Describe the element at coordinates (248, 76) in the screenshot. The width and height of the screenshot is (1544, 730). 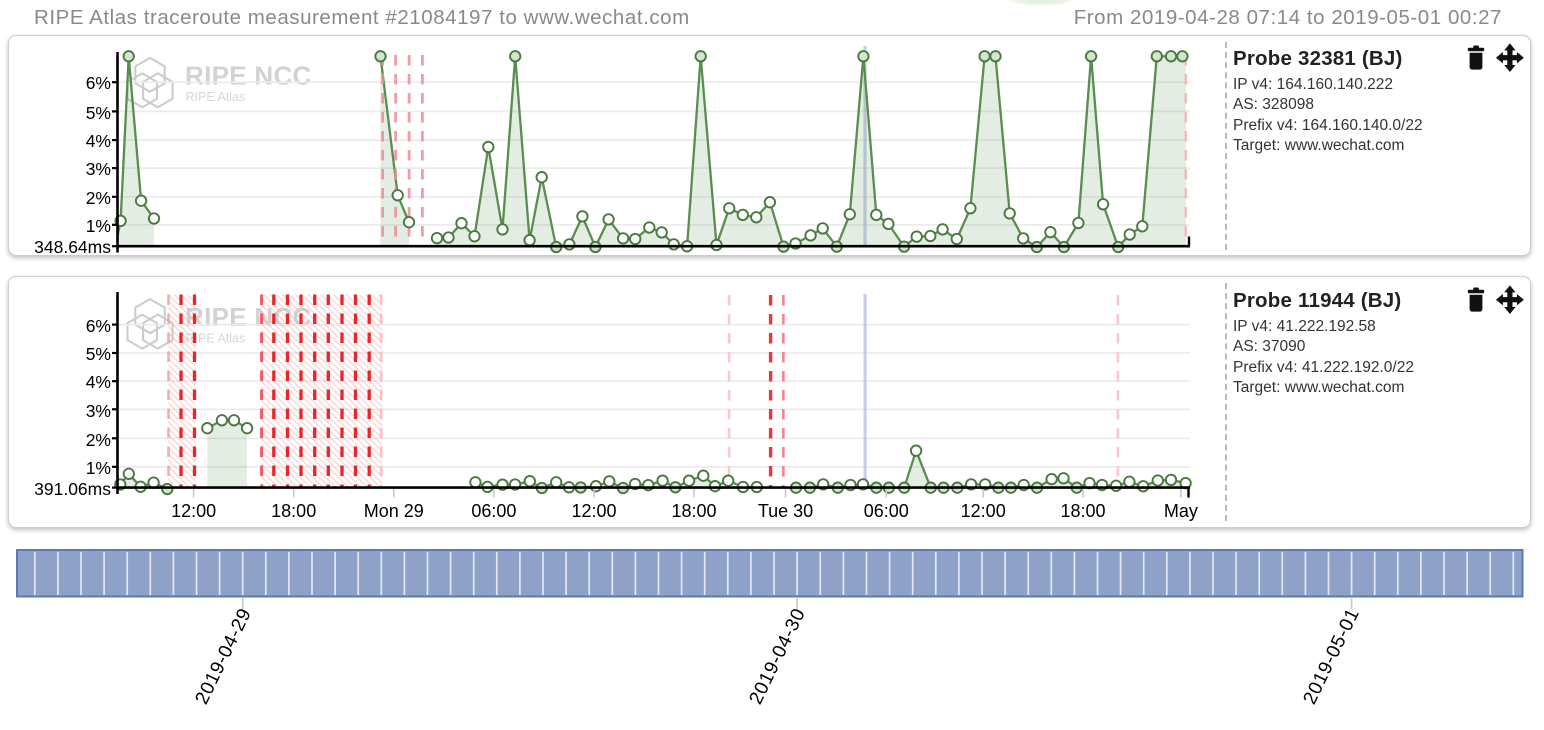
I see `svg-text: RIPE NCC` at that location.